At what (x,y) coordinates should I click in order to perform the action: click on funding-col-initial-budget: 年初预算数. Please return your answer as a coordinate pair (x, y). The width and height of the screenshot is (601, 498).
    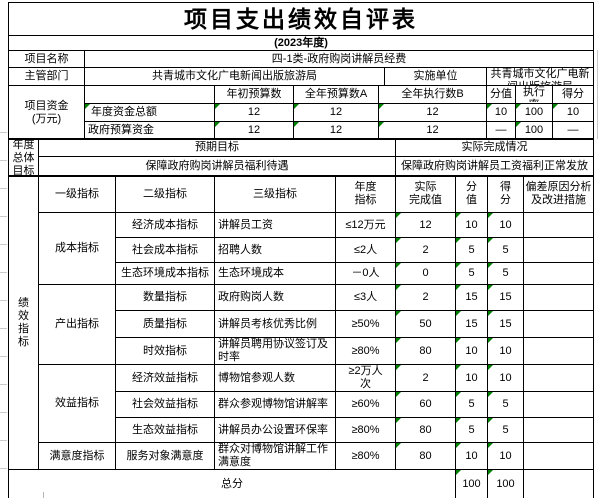
    Looking at the image, I should click on (254, 94).